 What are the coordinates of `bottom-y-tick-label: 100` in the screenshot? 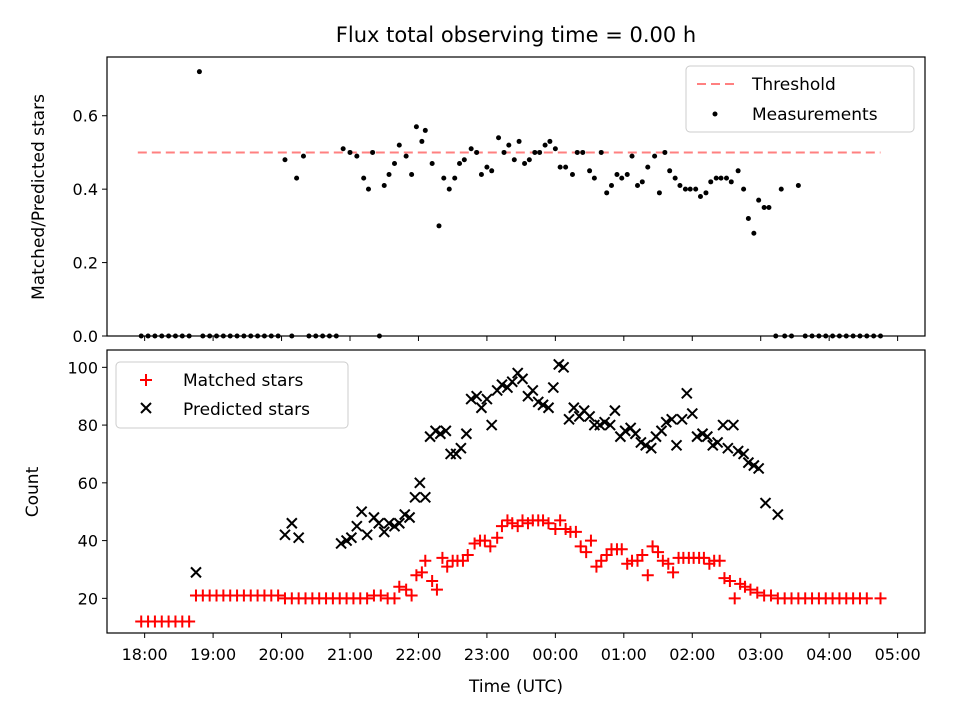 It's located at (82, 367).